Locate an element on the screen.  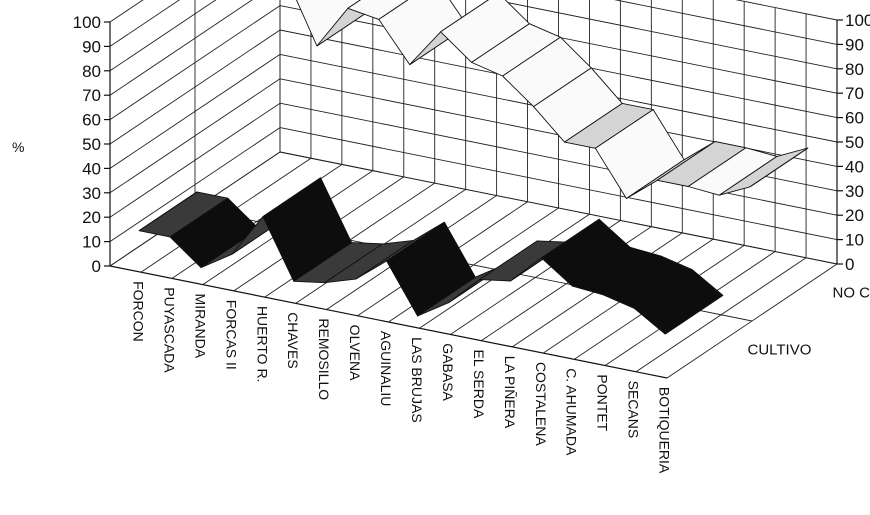
category-label: LAS BRUJAS is located at coordinates (417, 380).